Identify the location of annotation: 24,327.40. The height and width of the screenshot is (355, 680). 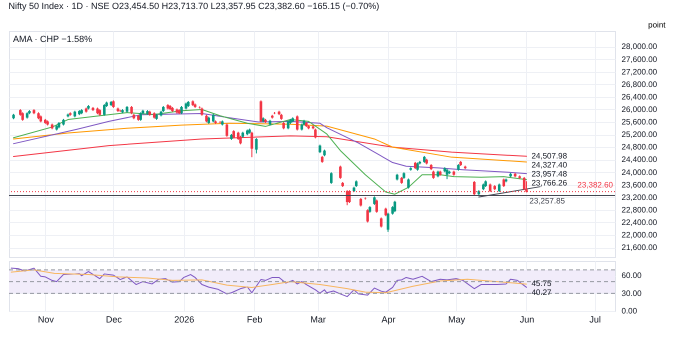
(549, 165).